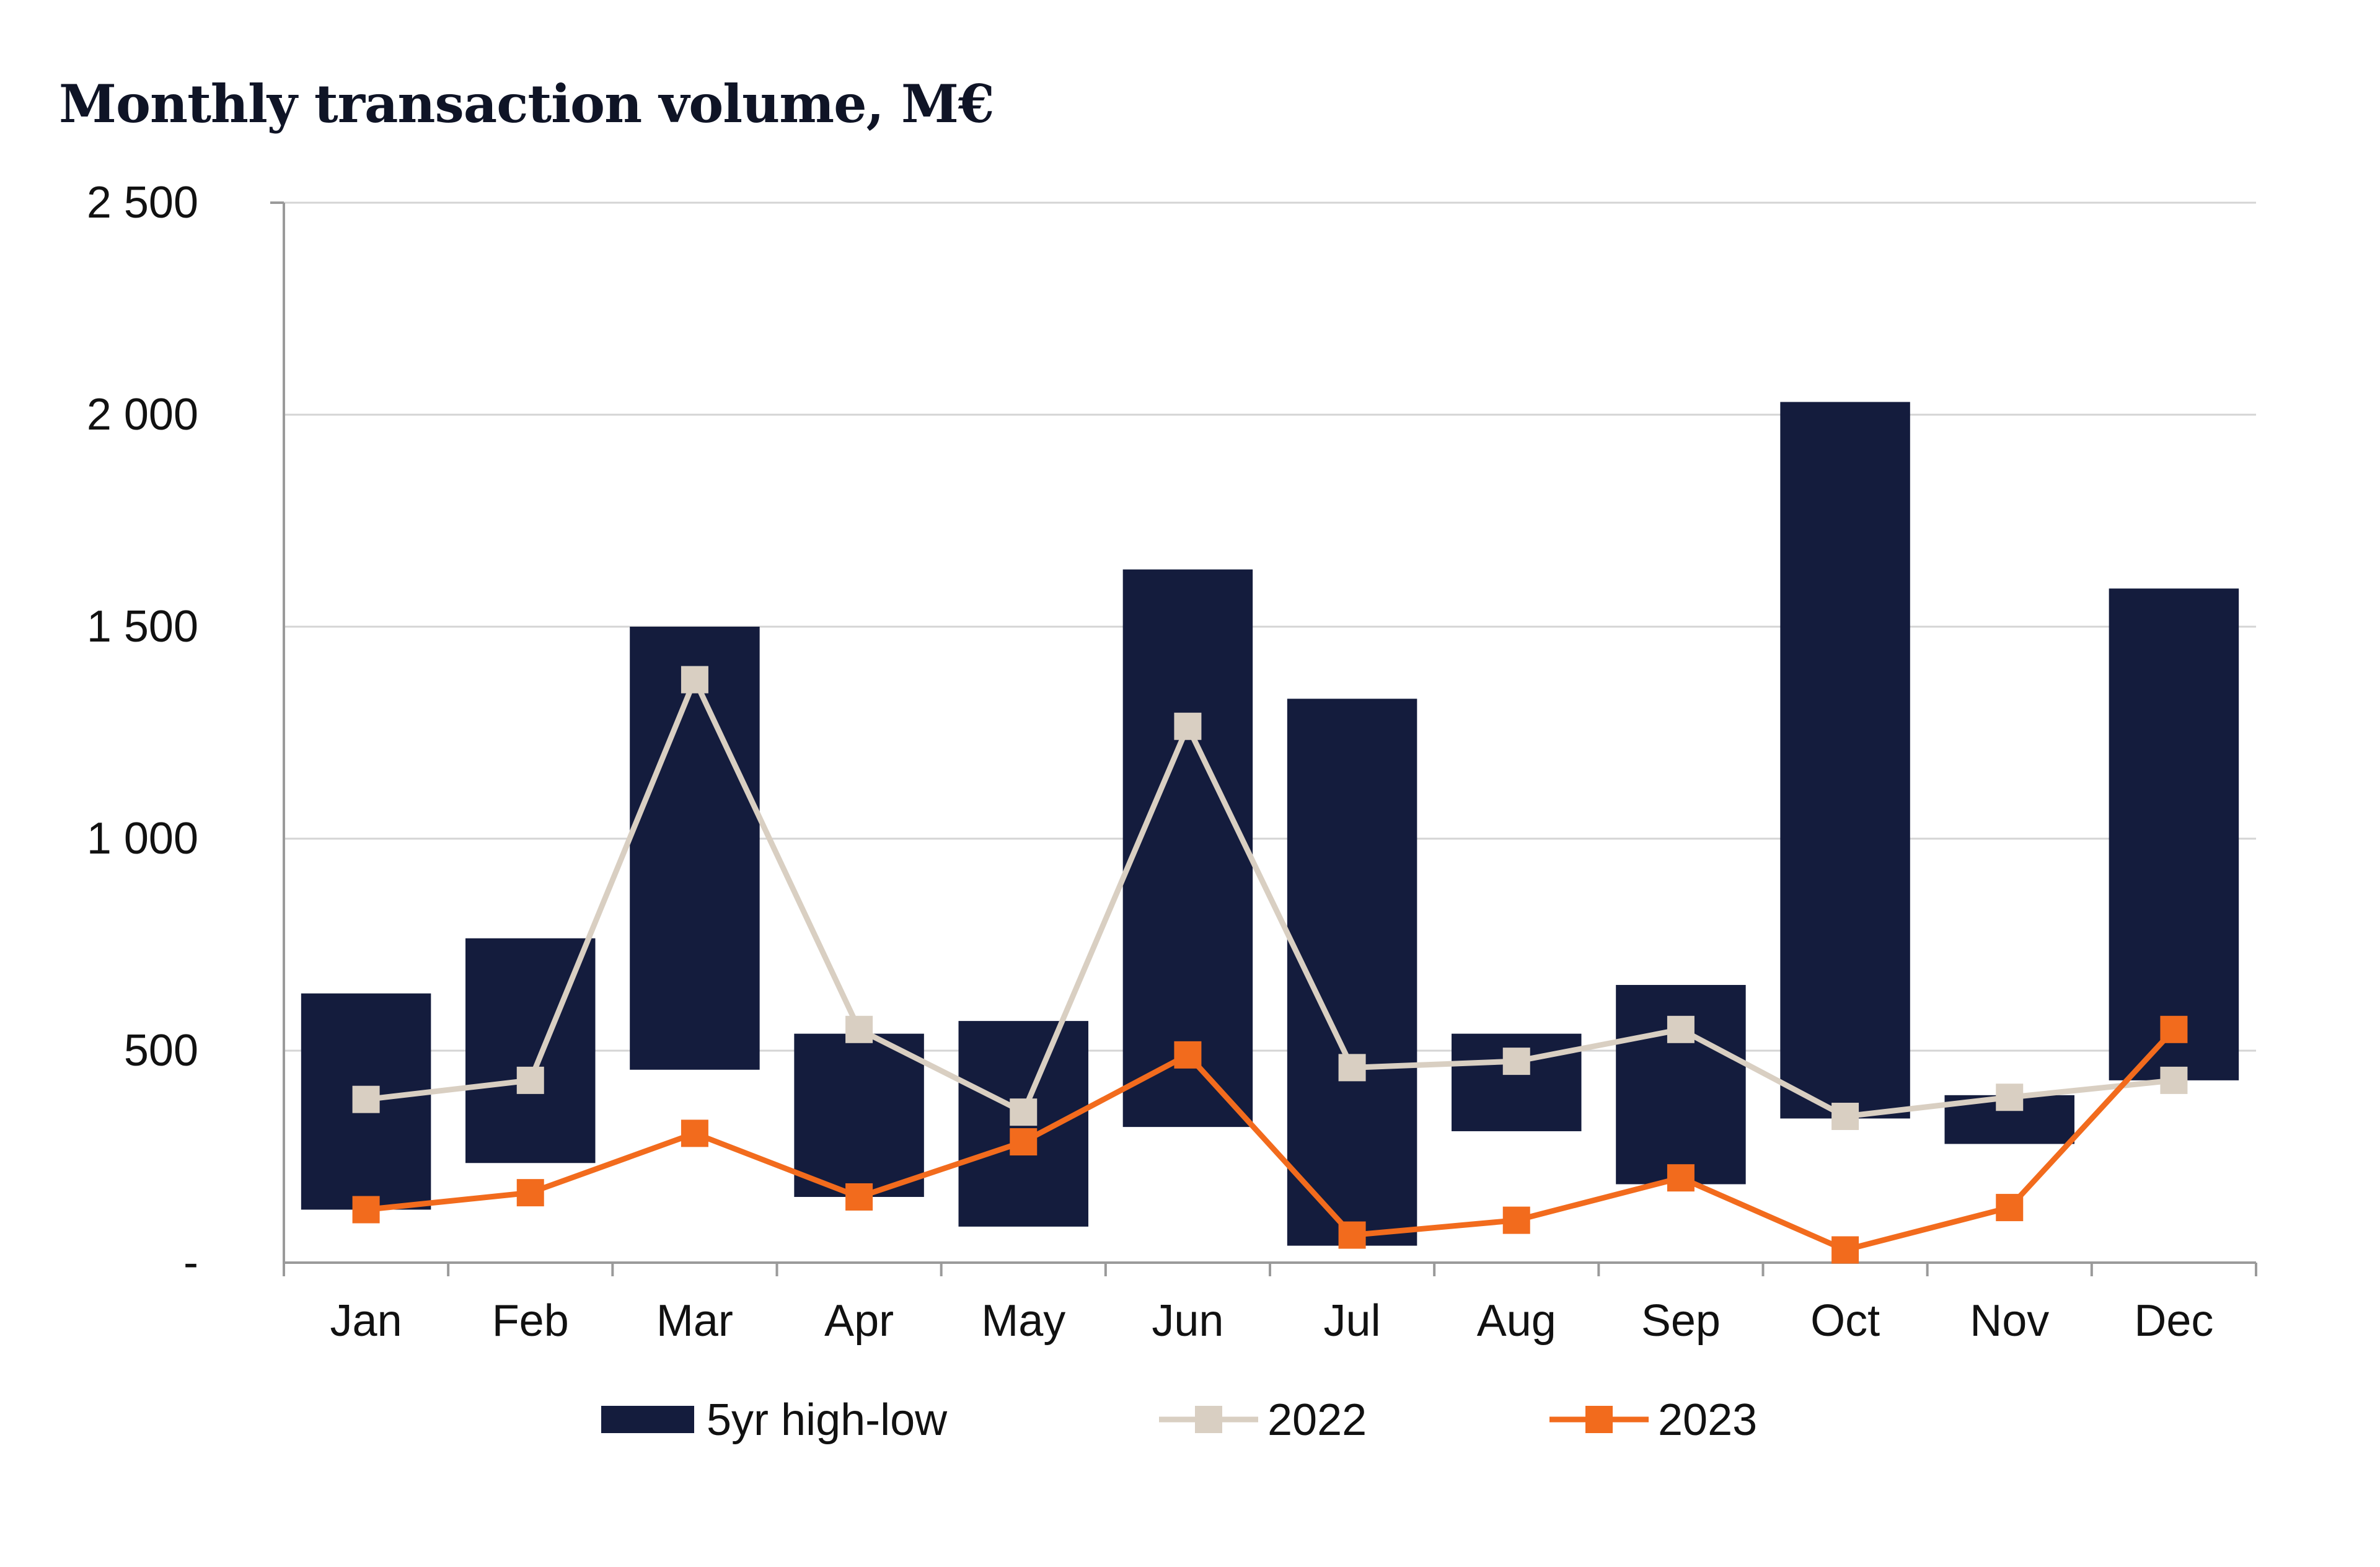 This screenshot has width=2380, height=1567. Describe the element at coordinates (694, 1321) in the screenshot. I see `x-tick-label: Mar` at that location.